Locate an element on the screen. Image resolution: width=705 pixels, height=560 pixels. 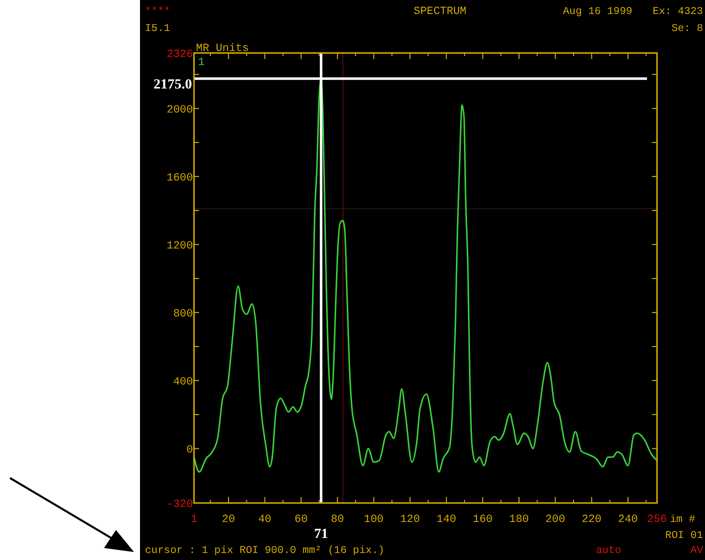
text: cursor : 1 pix ROI 900.0 mm² (16 pix.) is located at coordinates (264, 551).